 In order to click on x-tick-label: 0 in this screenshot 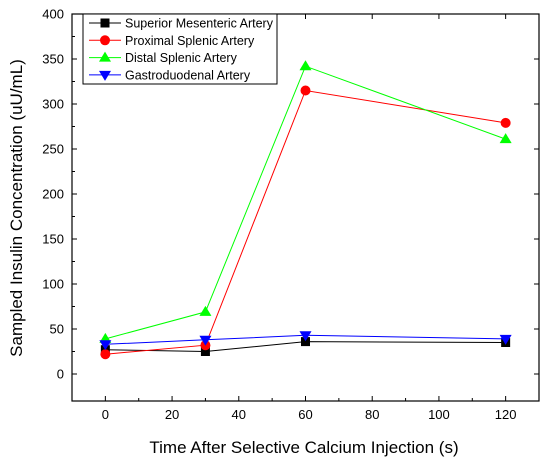, I will do `click(105, 414)`.